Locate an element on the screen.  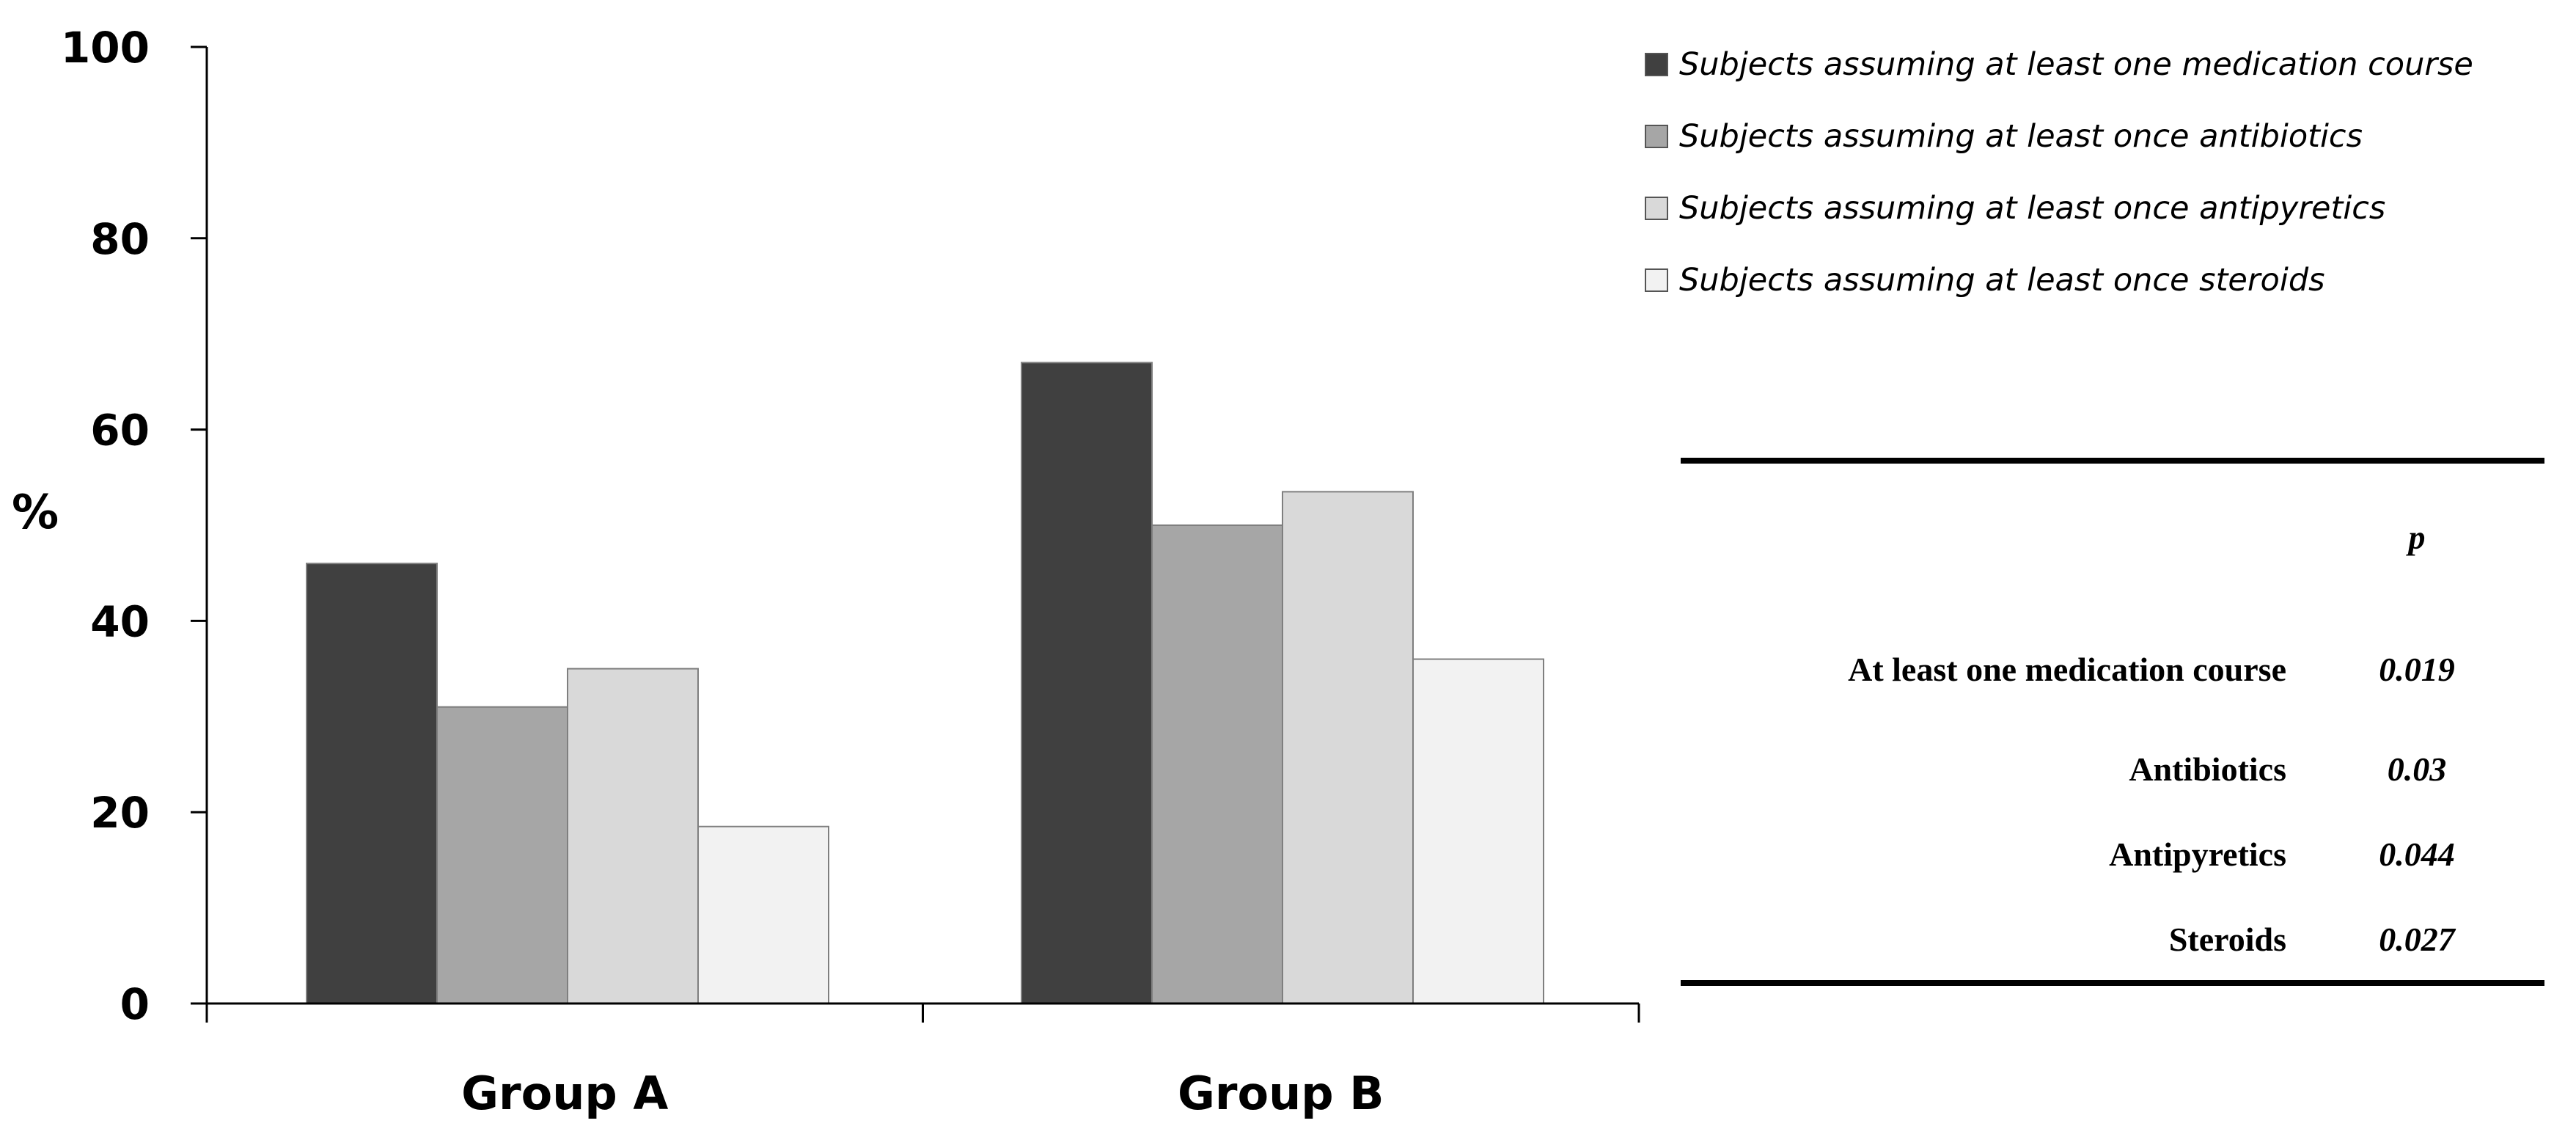
table-row-label-3: Antipyretics is located at coordinates (2197, 854).